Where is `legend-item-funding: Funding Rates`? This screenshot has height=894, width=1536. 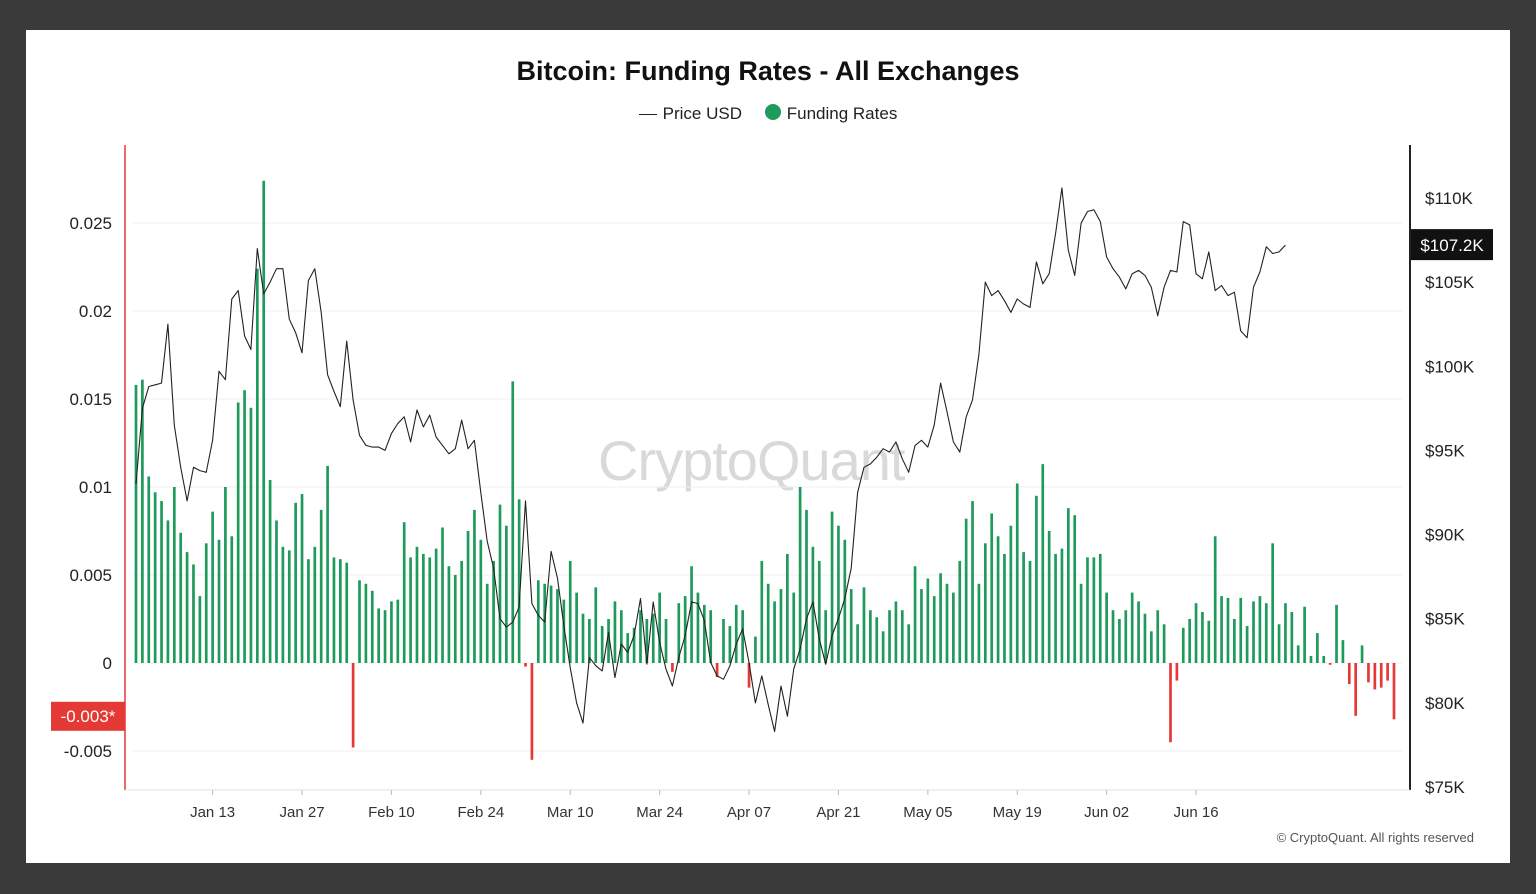
legend-item-funding: Funding Rates is located at coordinates (830, 114).